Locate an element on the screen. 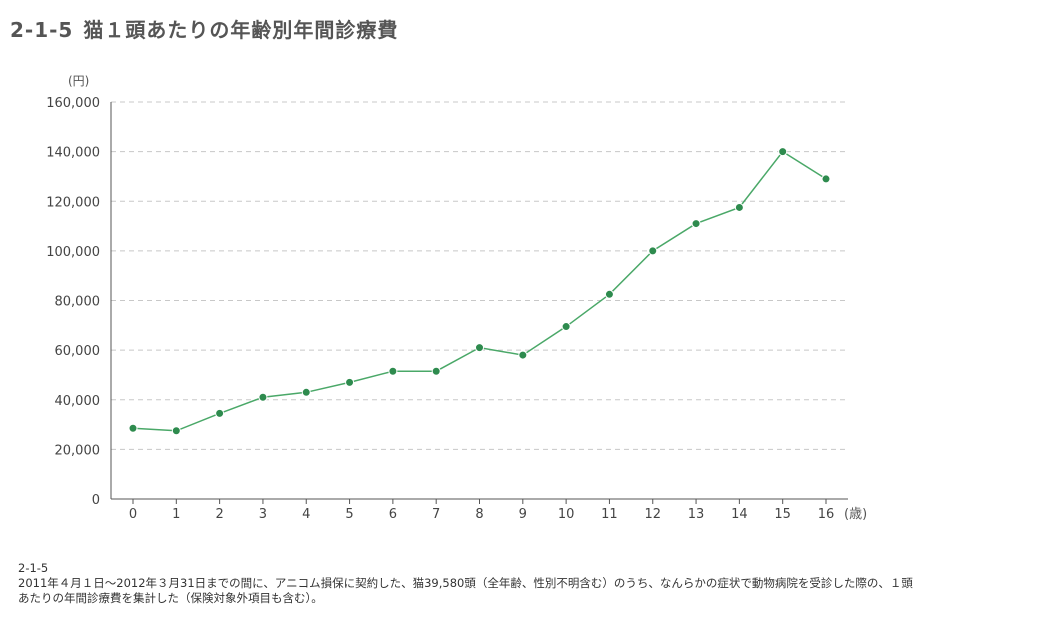 The image size is (1039, 631). y-tick-label: 160,000 is located at coordinates (73, 103).